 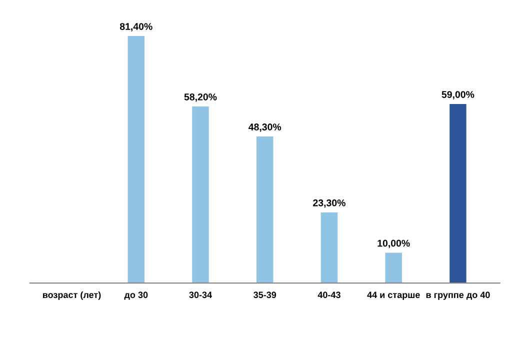 What do you see at coordinates (136, 296) in the screenshot?
I see `x-tick-label: до 30` at bounding box center [136, 296].